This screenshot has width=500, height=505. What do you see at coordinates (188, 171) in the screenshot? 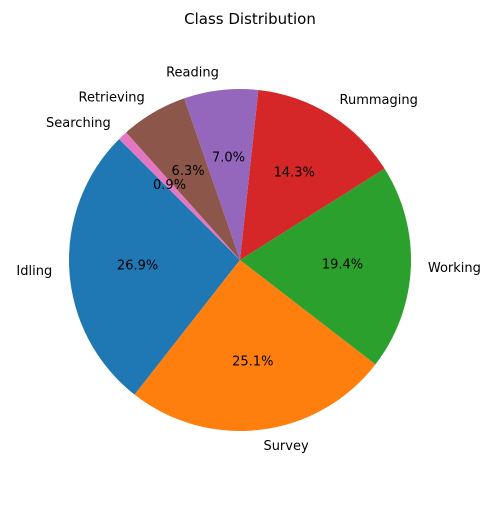
I see `pie-percent-label-retrieving: 6.3%` at bounding box center [188, 171].